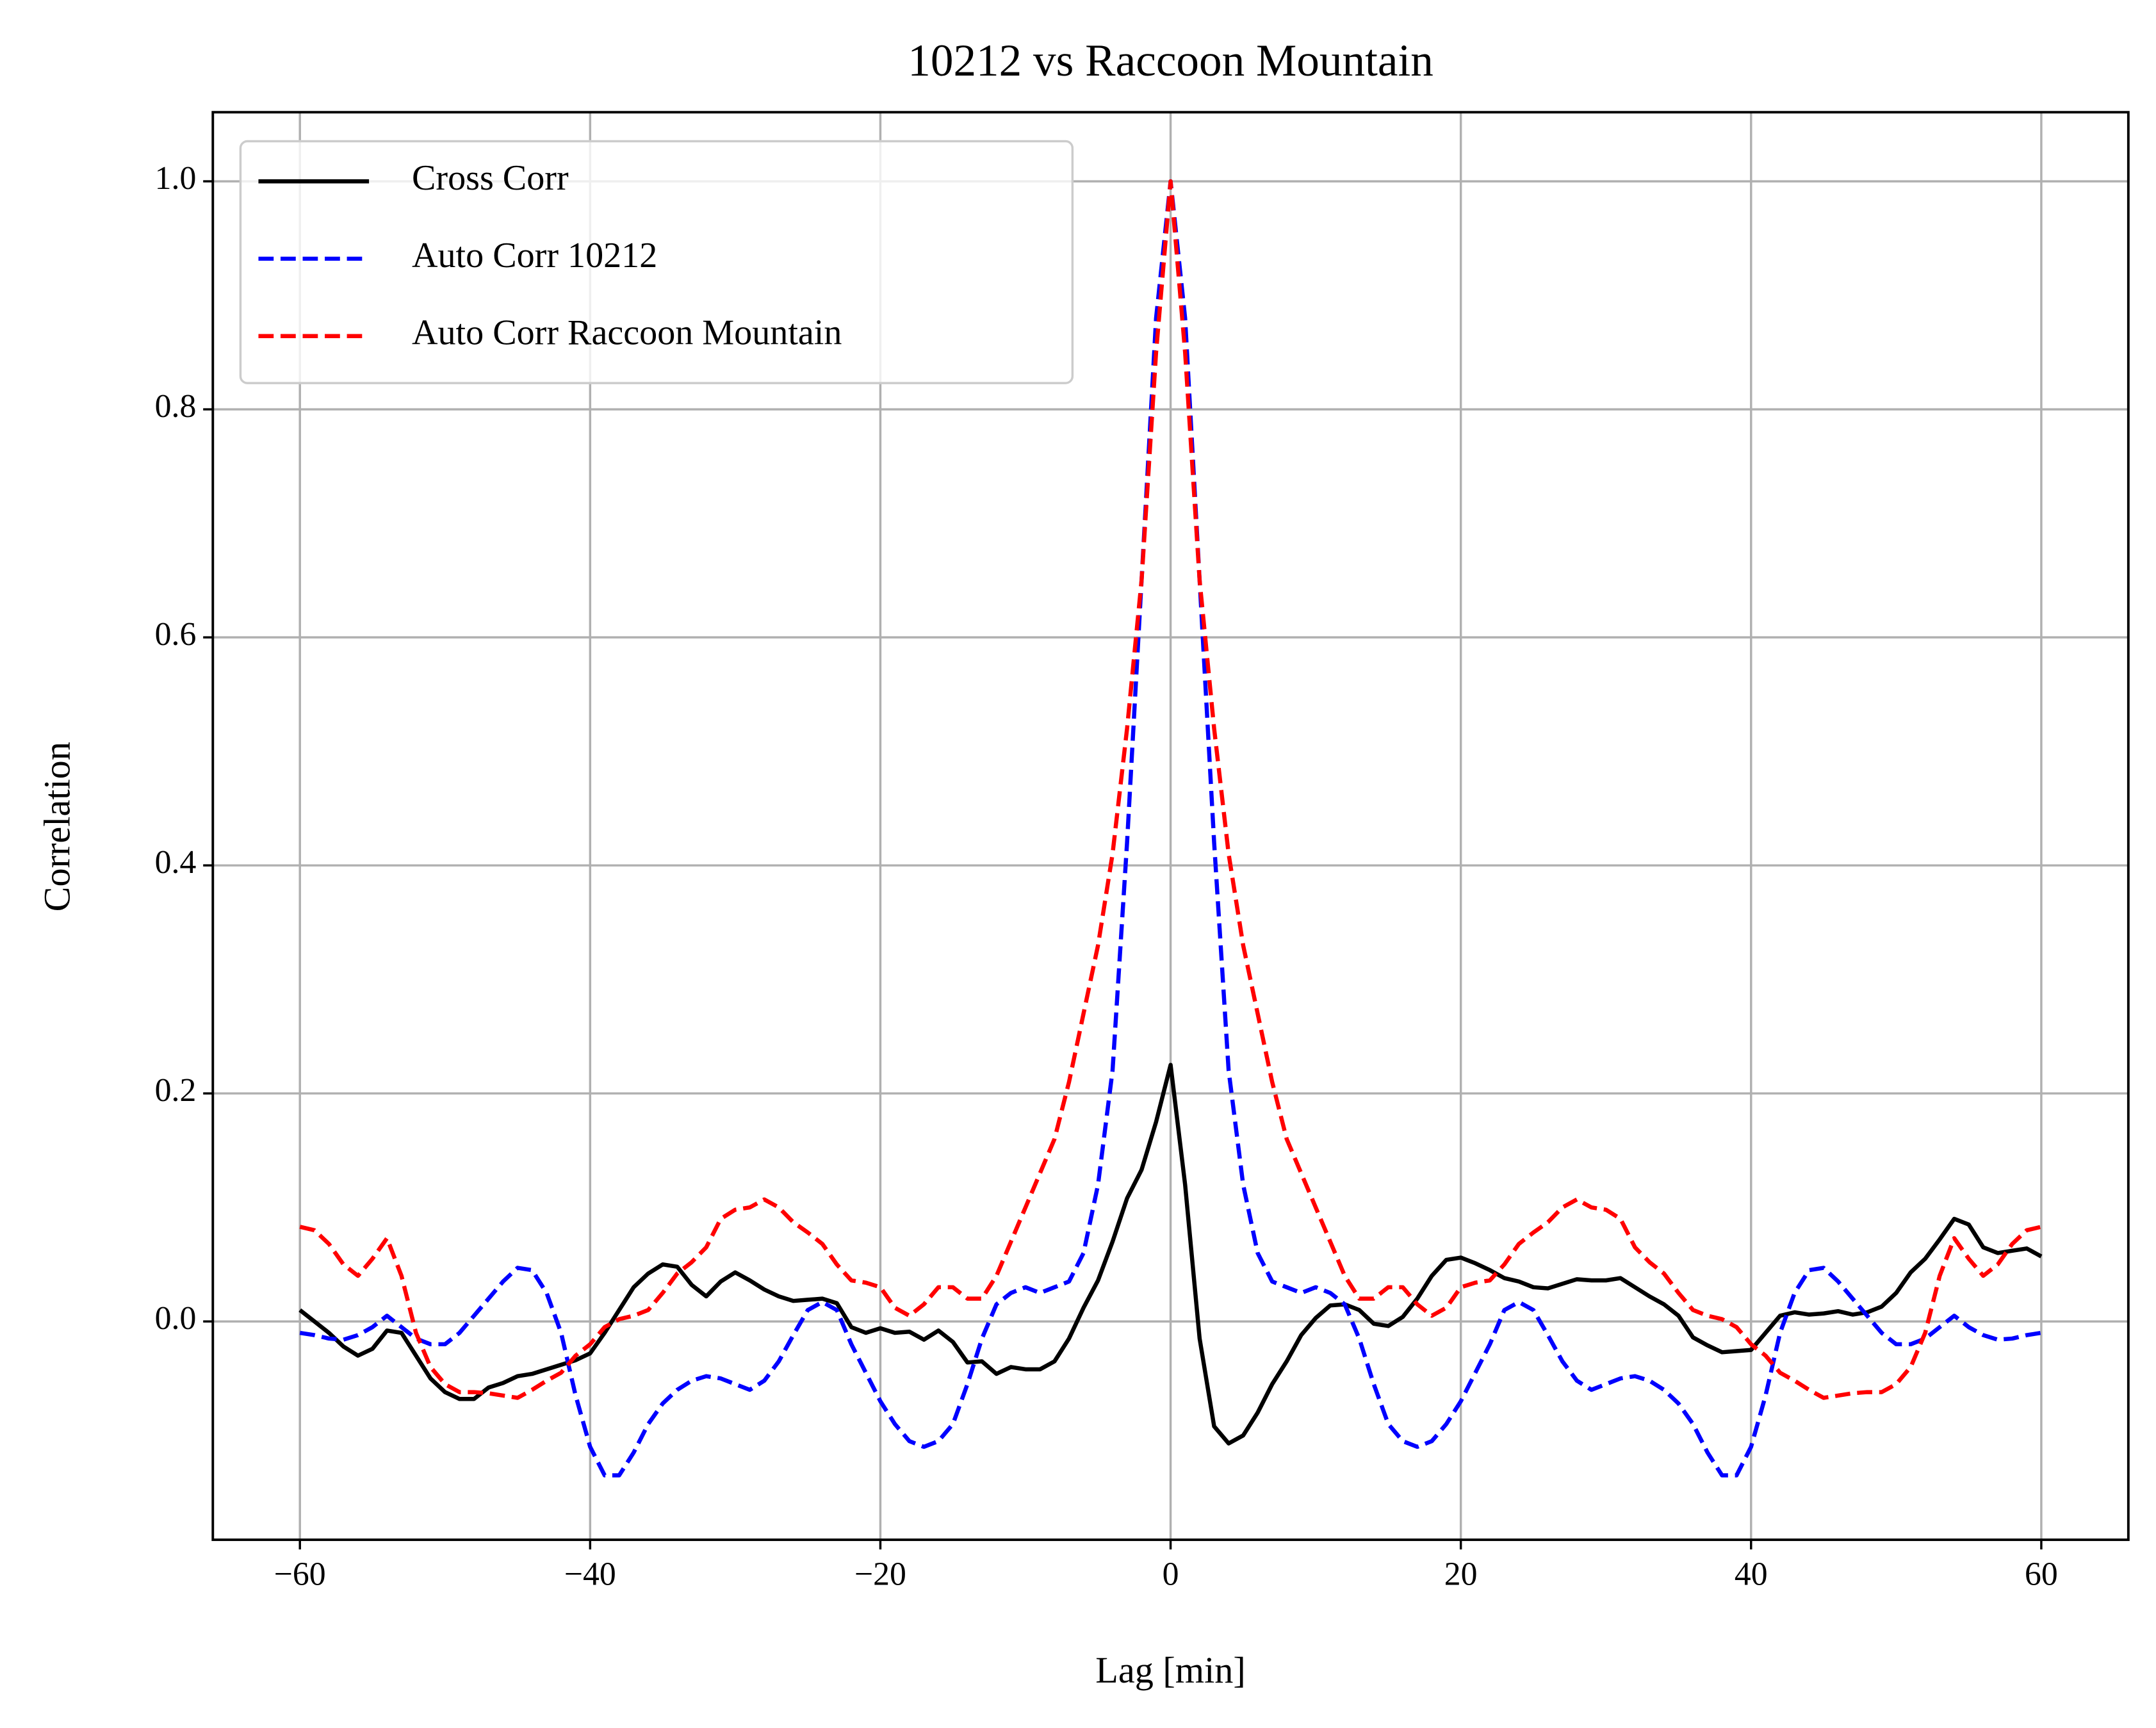 This screenshot has width=2156, height=1728. What do you see at coordinates (627, 333) in the screenshot?
I see `legend-label: Auto Corr Raccoon Mountain` at bounding box center [627, 333].